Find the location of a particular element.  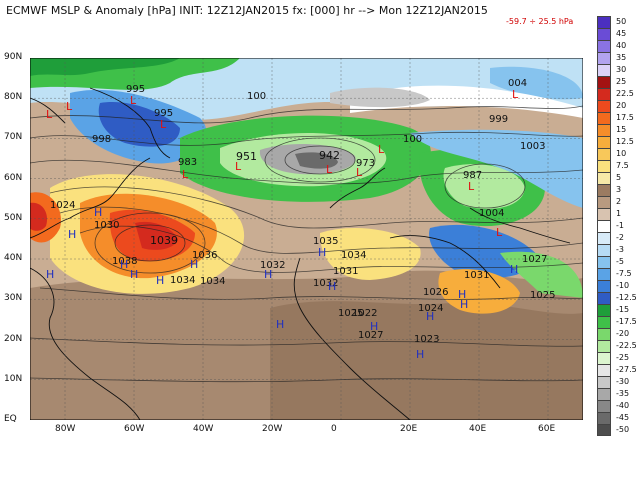

lat-label: 80N is located at coordinates (13, 97).